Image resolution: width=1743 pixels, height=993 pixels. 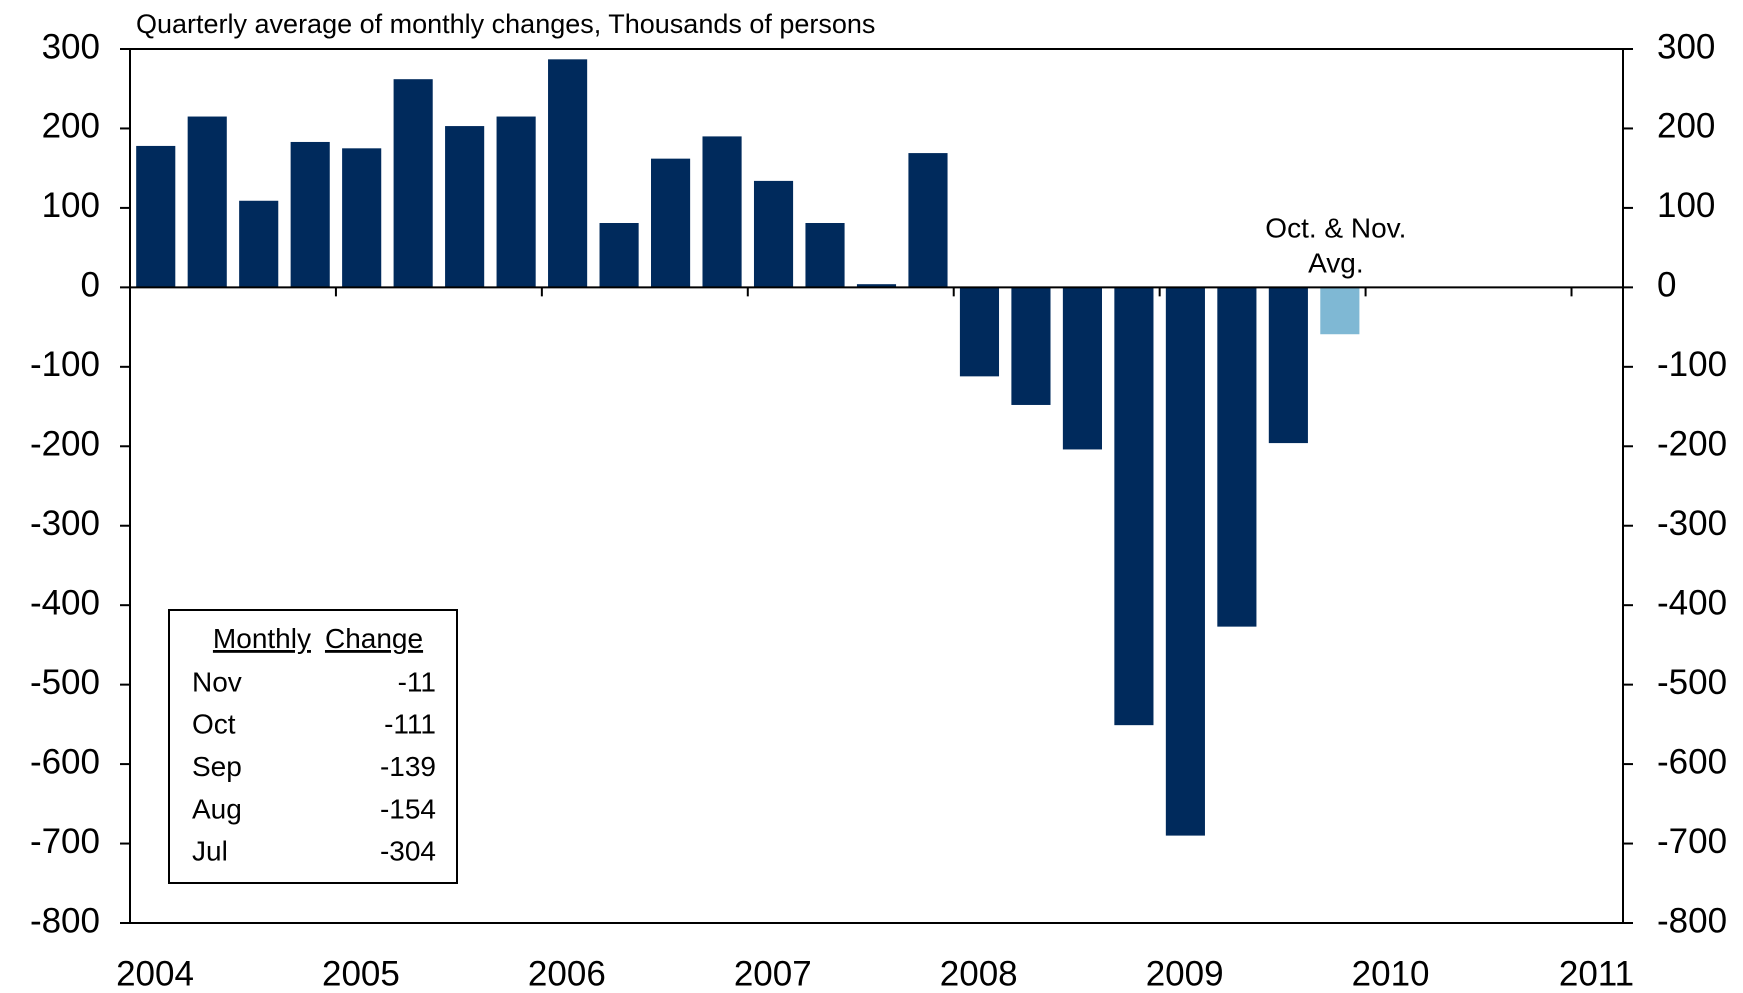 I want to click on y-tick-label: 100, so click(x=71, y=205).